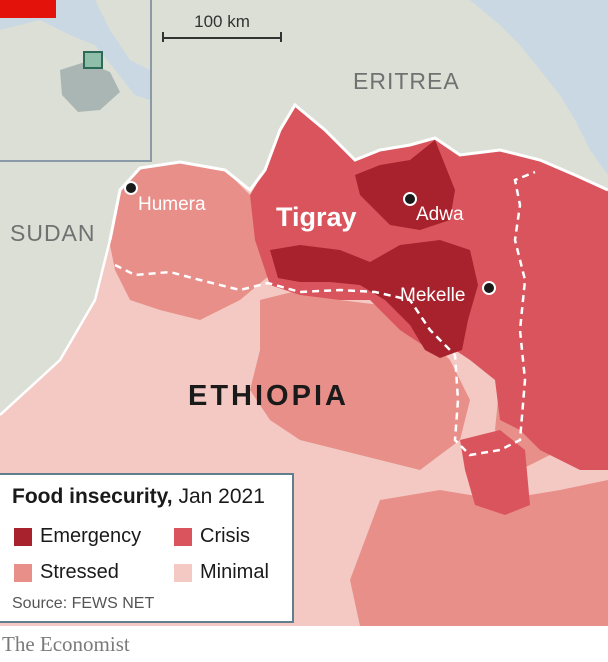  What do you see at coordinates (281, 37) in the screenshot?
I see `scale-tick-right` at bounding box center [281, 37].